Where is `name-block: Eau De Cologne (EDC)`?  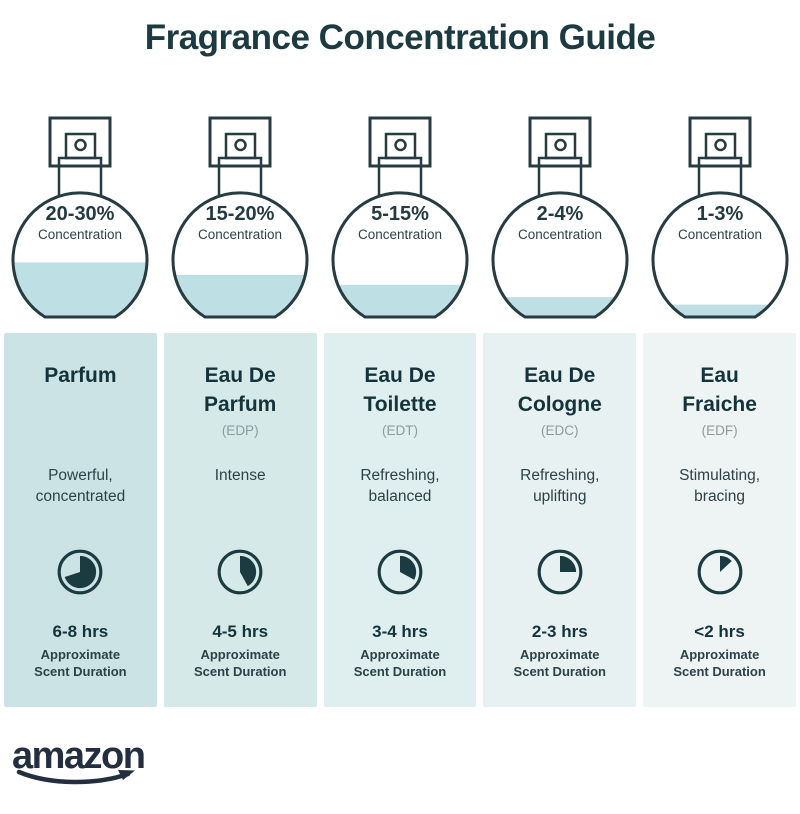 name-block: Eau De Cologne (EDC) is located at coordinates (559, 413).